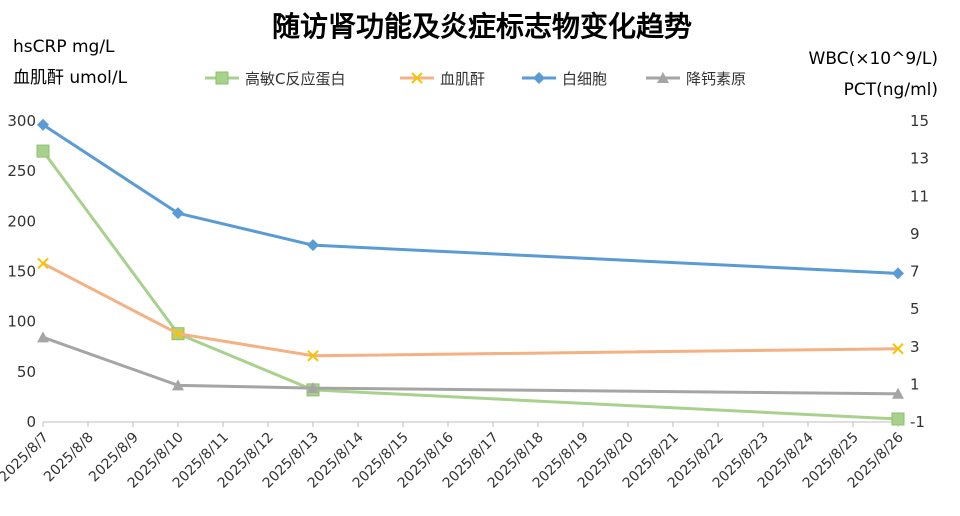 Image resolution: width=960 pixels, height=516 pixels. What do you see at coordinates (21, 322) in the screenshot?
I see `y-left-tick-label: 100` at bounding box center [21, 322].